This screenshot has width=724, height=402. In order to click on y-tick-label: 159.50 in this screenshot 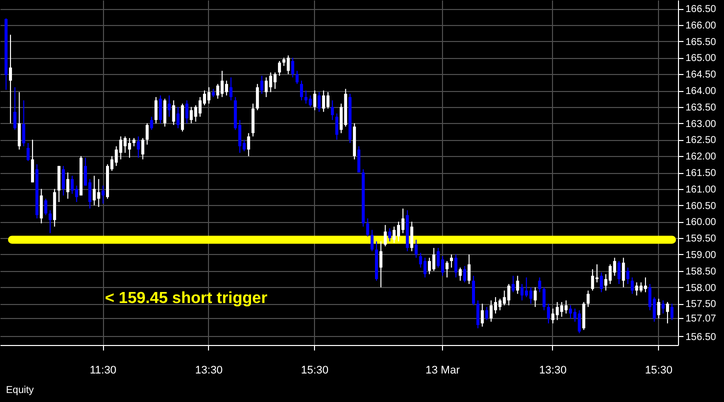, I will do `click(701, 239)`.